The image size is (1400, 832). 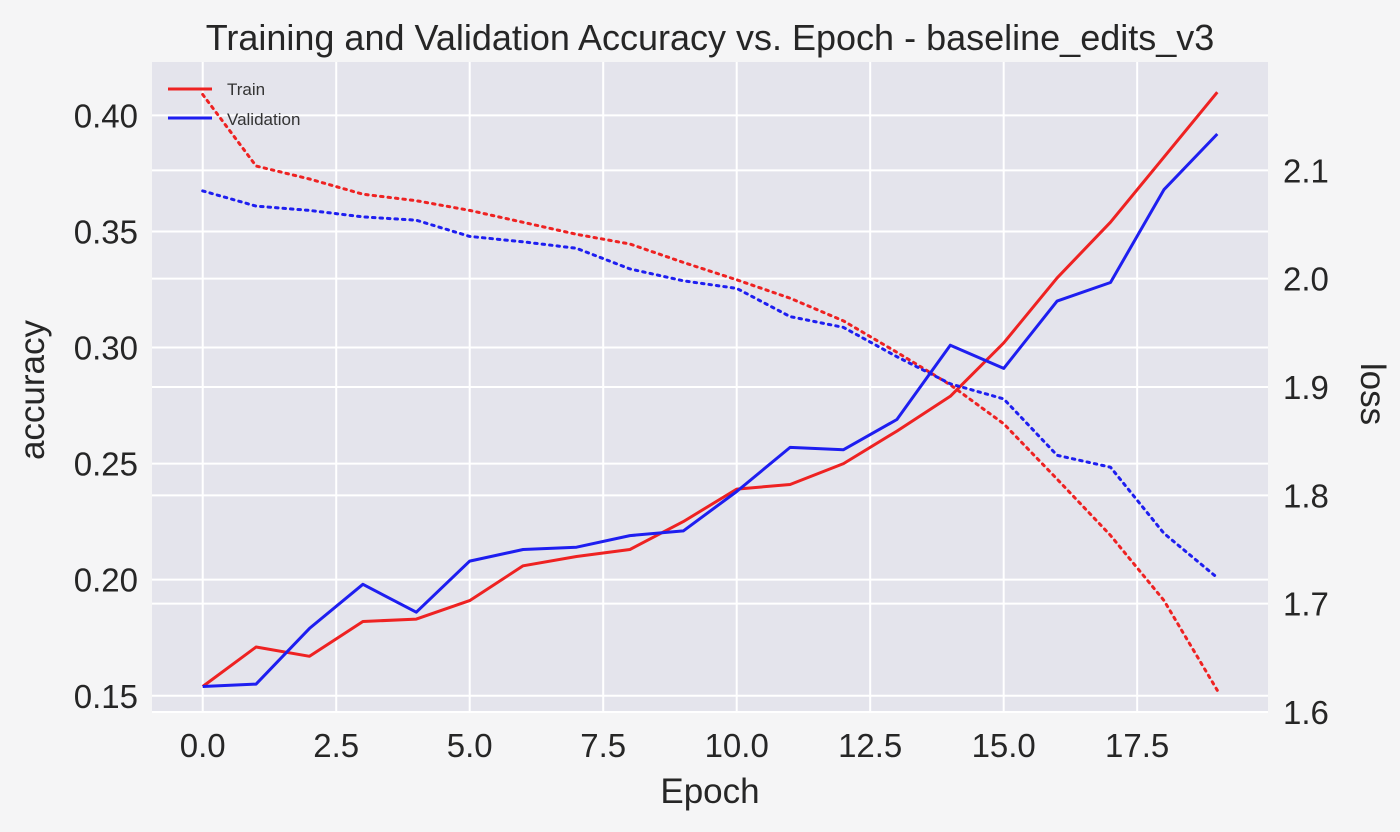 I want to click on y-tick-label: 0.40, so click(x=106, y=115).